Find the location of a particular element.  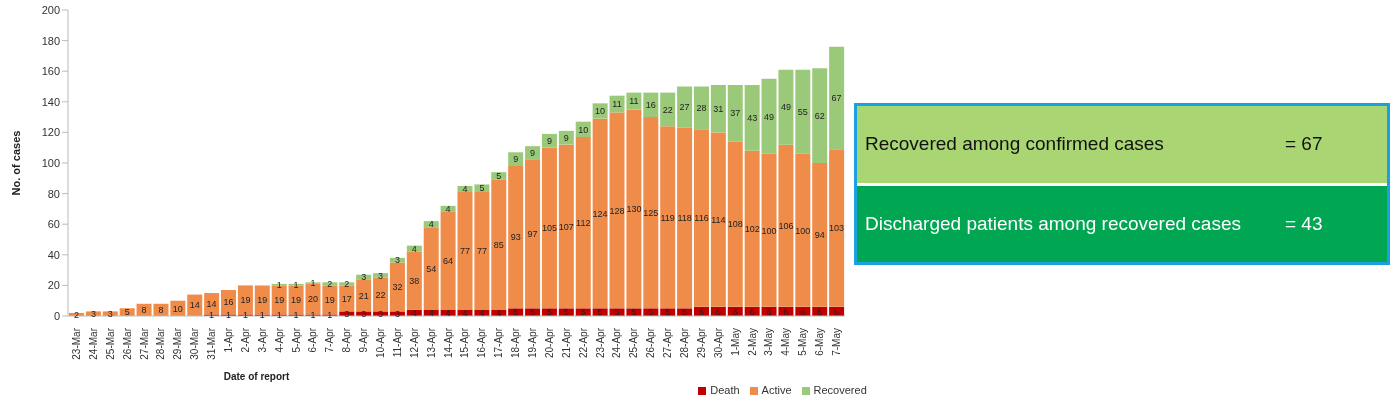

x-tick-label: 4-May is located at coordinates (786, 342).